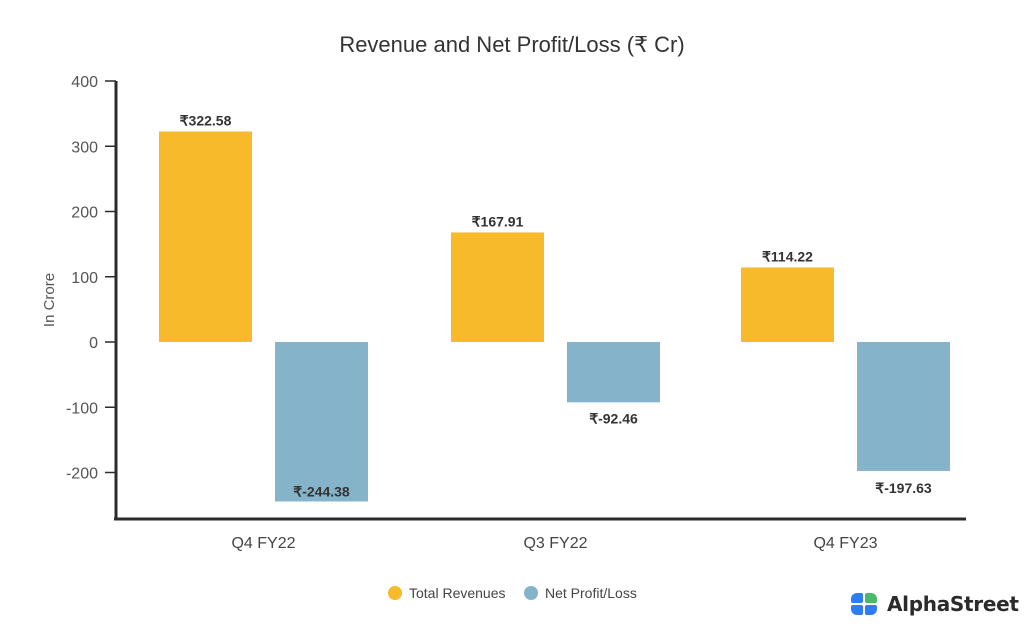  Describe the element at coordinates (93, 343) in the screenshot. I see `y-tick-label: 0` at that location.